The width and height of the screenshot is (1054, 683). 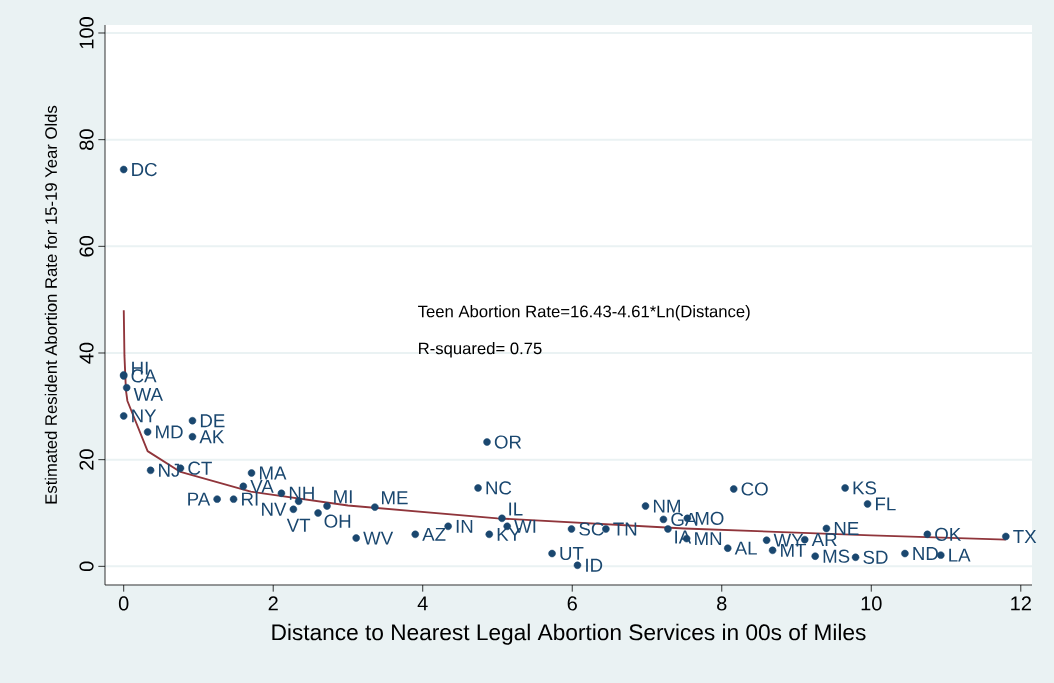 I want to click on annotation: UT, so click(x=572, y=554).